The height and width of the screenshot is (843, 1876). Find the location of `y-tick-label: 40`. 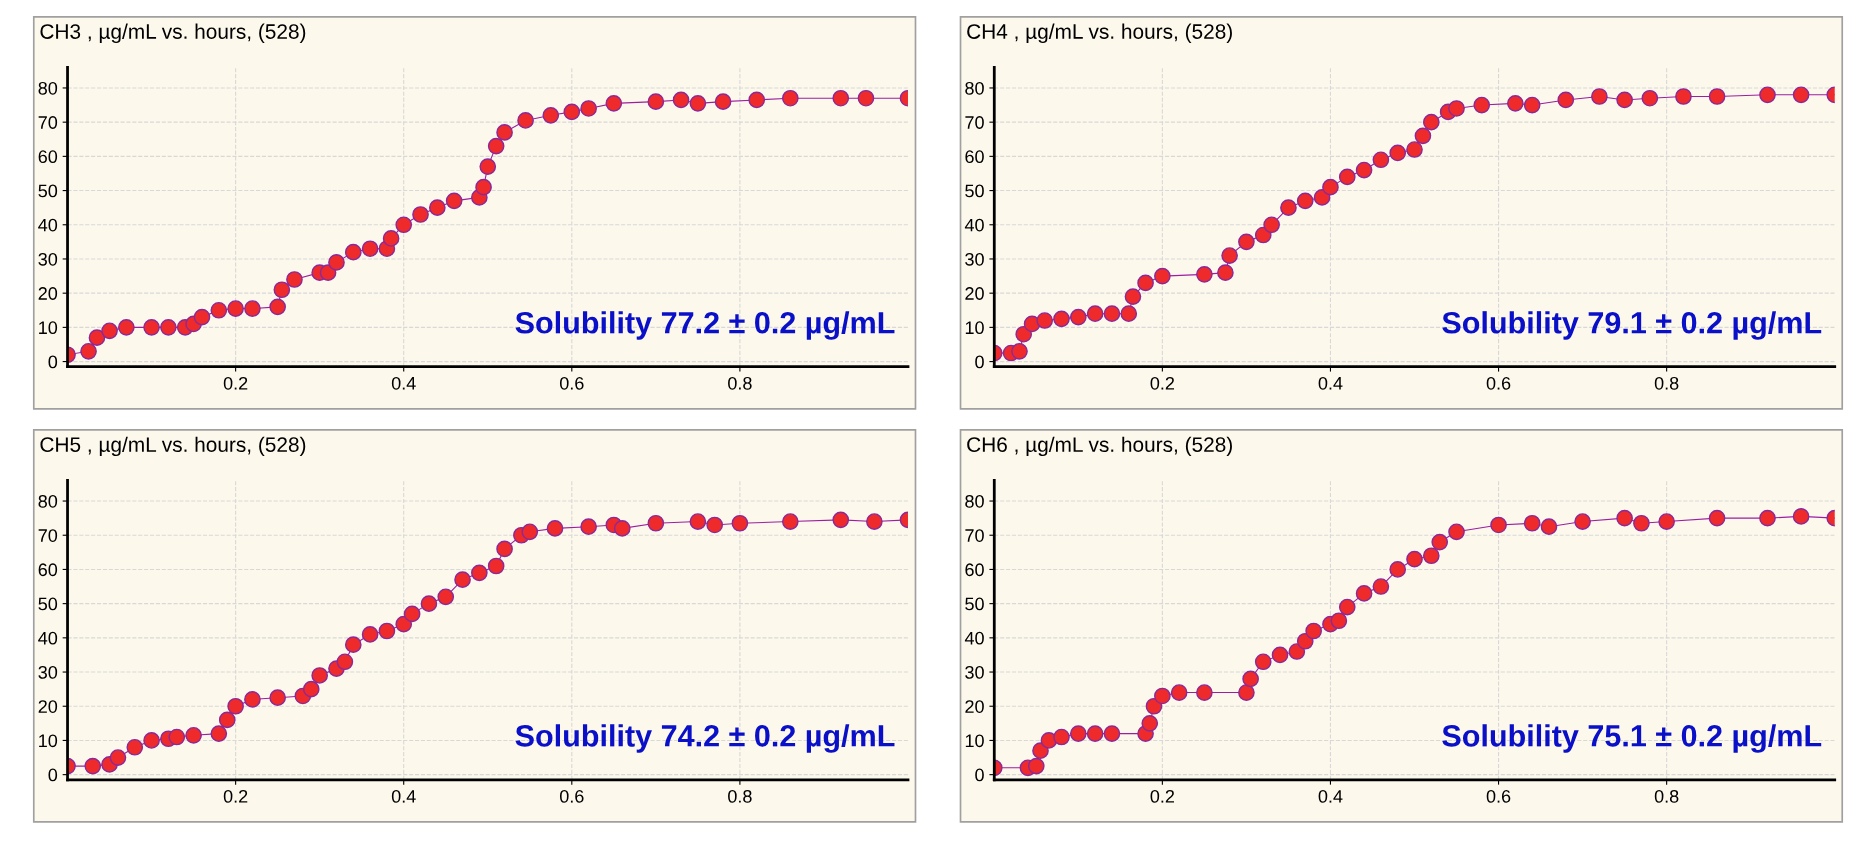

y-tick-label: 40 is located at coordinates (48, 638).